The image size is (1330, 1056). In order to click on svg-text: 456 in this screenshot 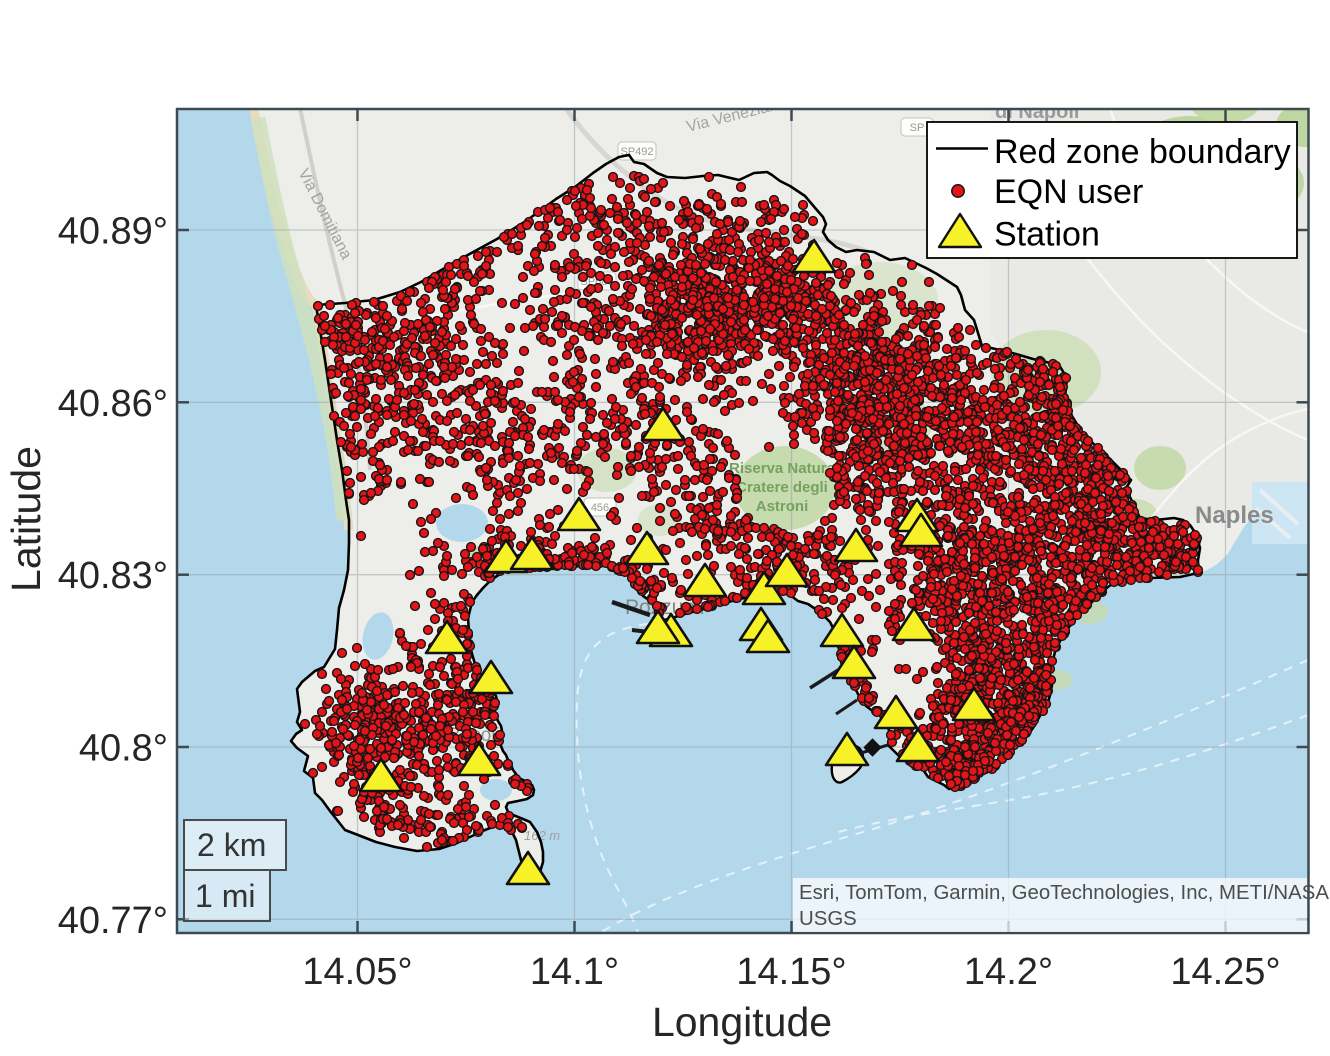, I will do `click(600, 508)`.